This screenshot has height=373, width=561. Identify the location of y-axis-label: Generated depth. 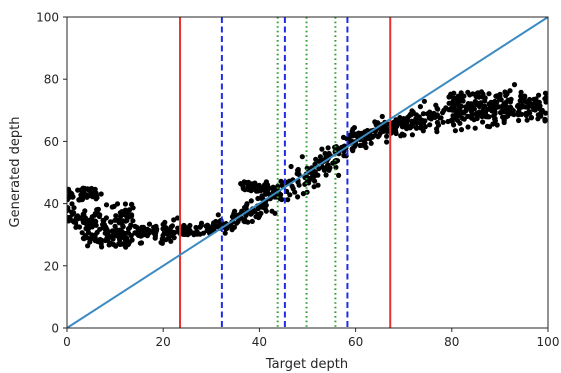
(15, 172).